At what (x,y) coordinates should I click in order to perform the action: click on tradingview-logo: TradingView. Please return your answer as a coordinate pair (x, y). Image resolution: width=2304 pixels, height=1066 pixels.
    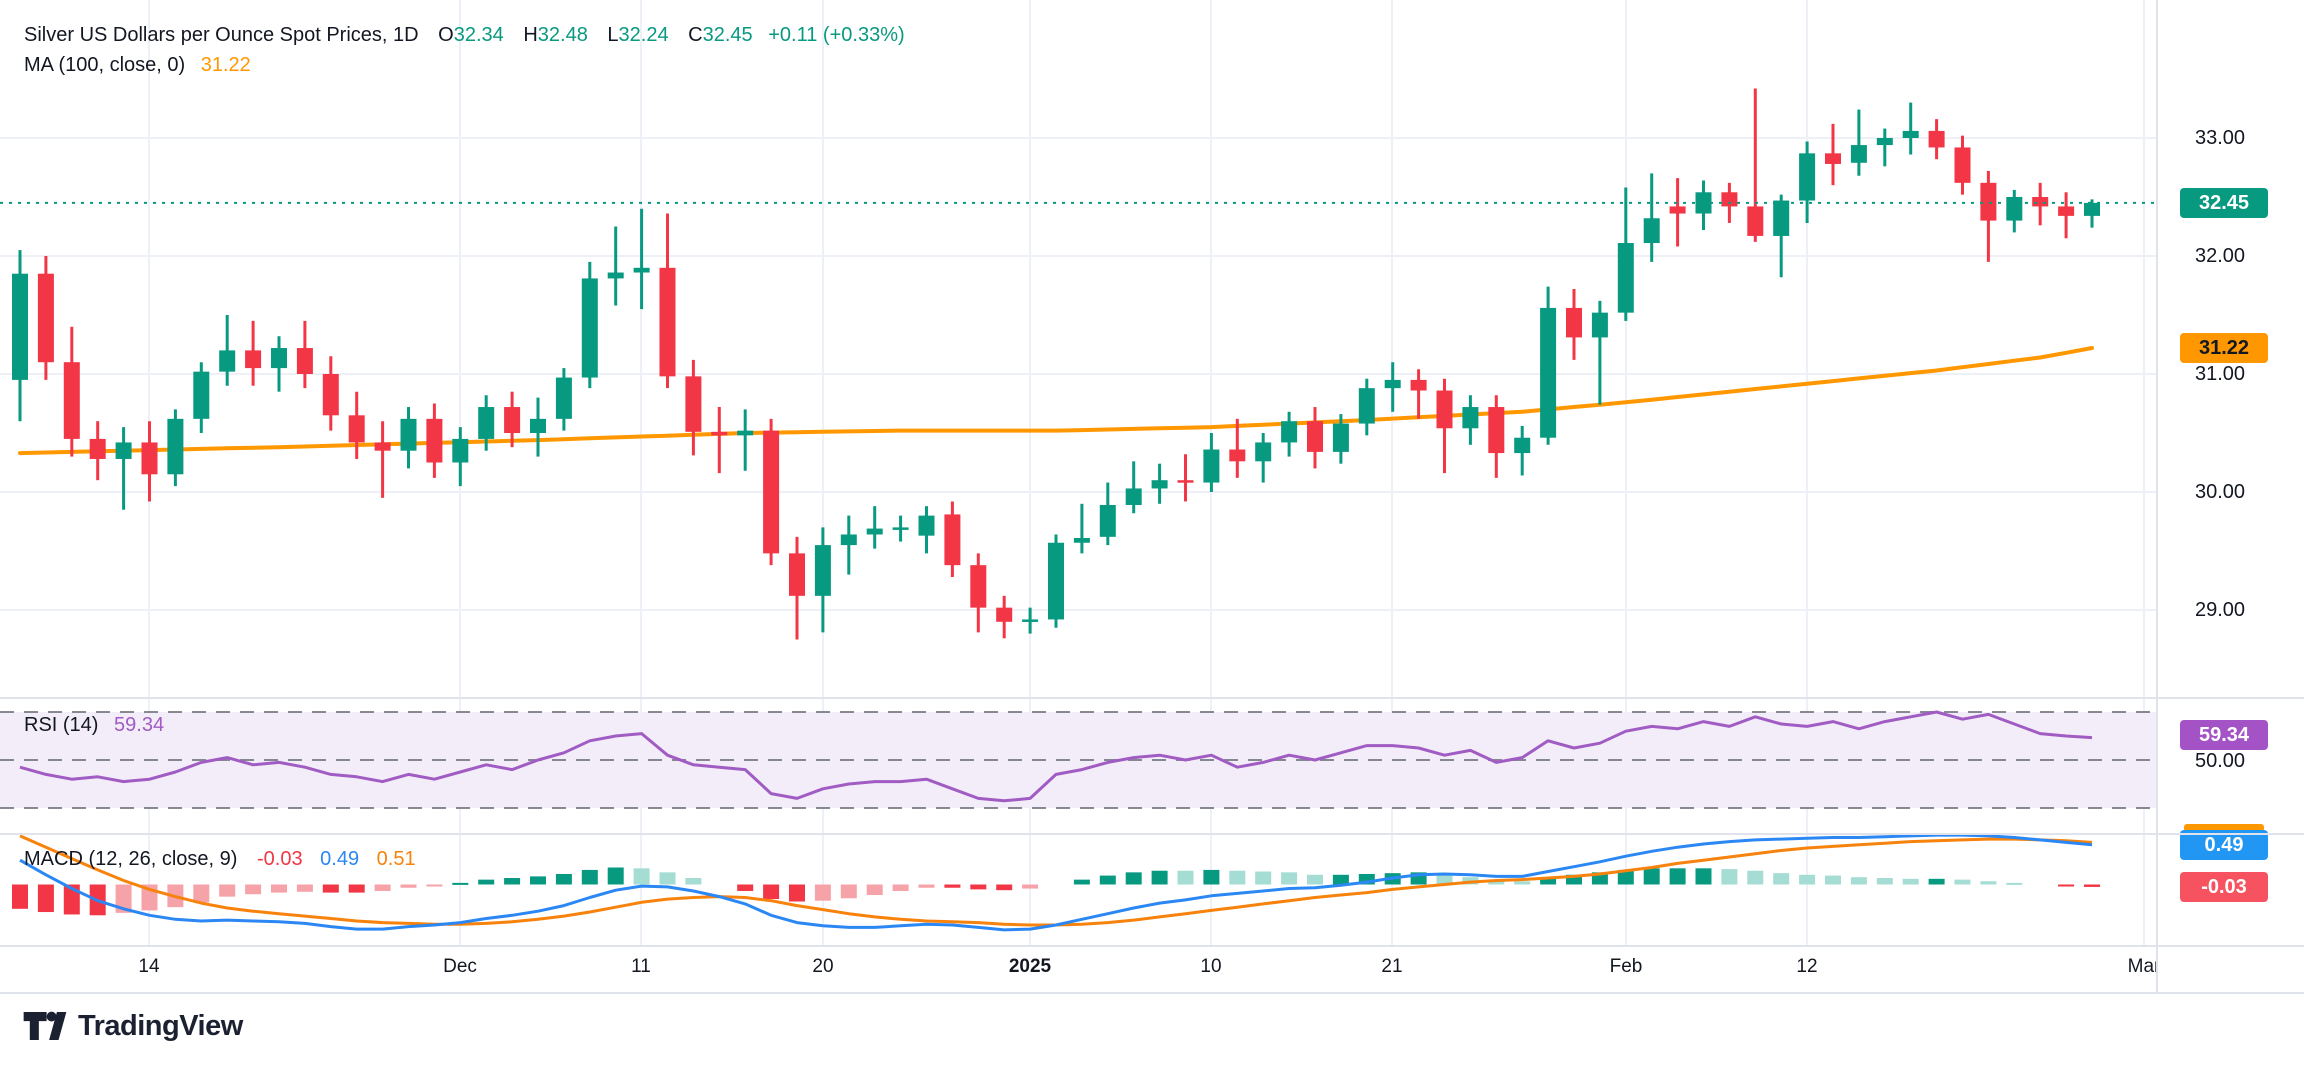
    Looking at the image, I should click on (132, 1026).